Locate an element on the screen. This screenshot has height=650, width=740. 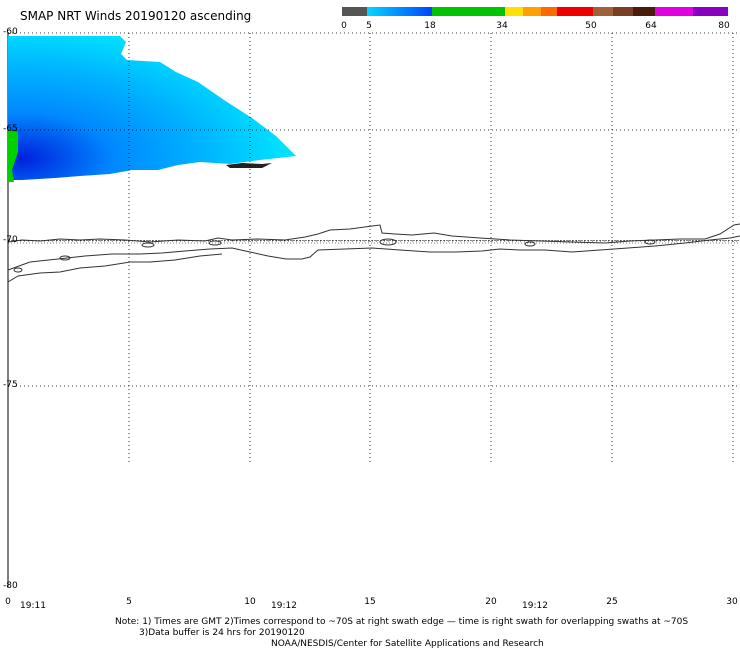
colorbar-segment-brown is located at coordinates (623, 11).